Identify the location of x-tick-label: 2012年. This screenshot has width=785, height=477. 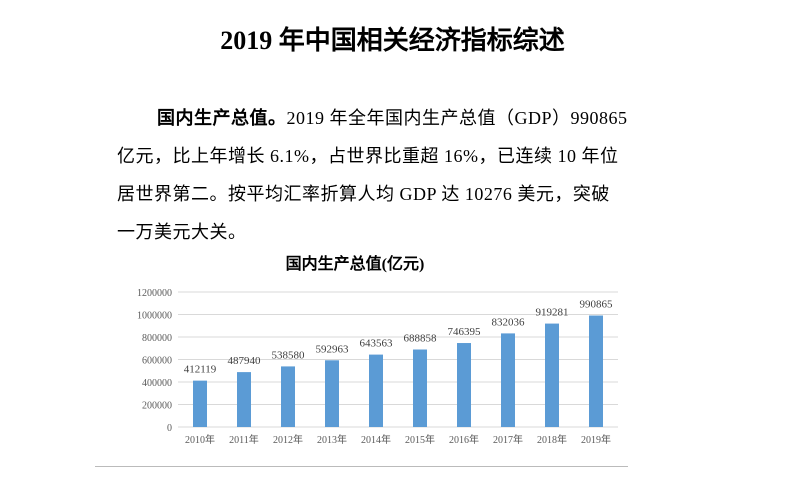
(288, 439).